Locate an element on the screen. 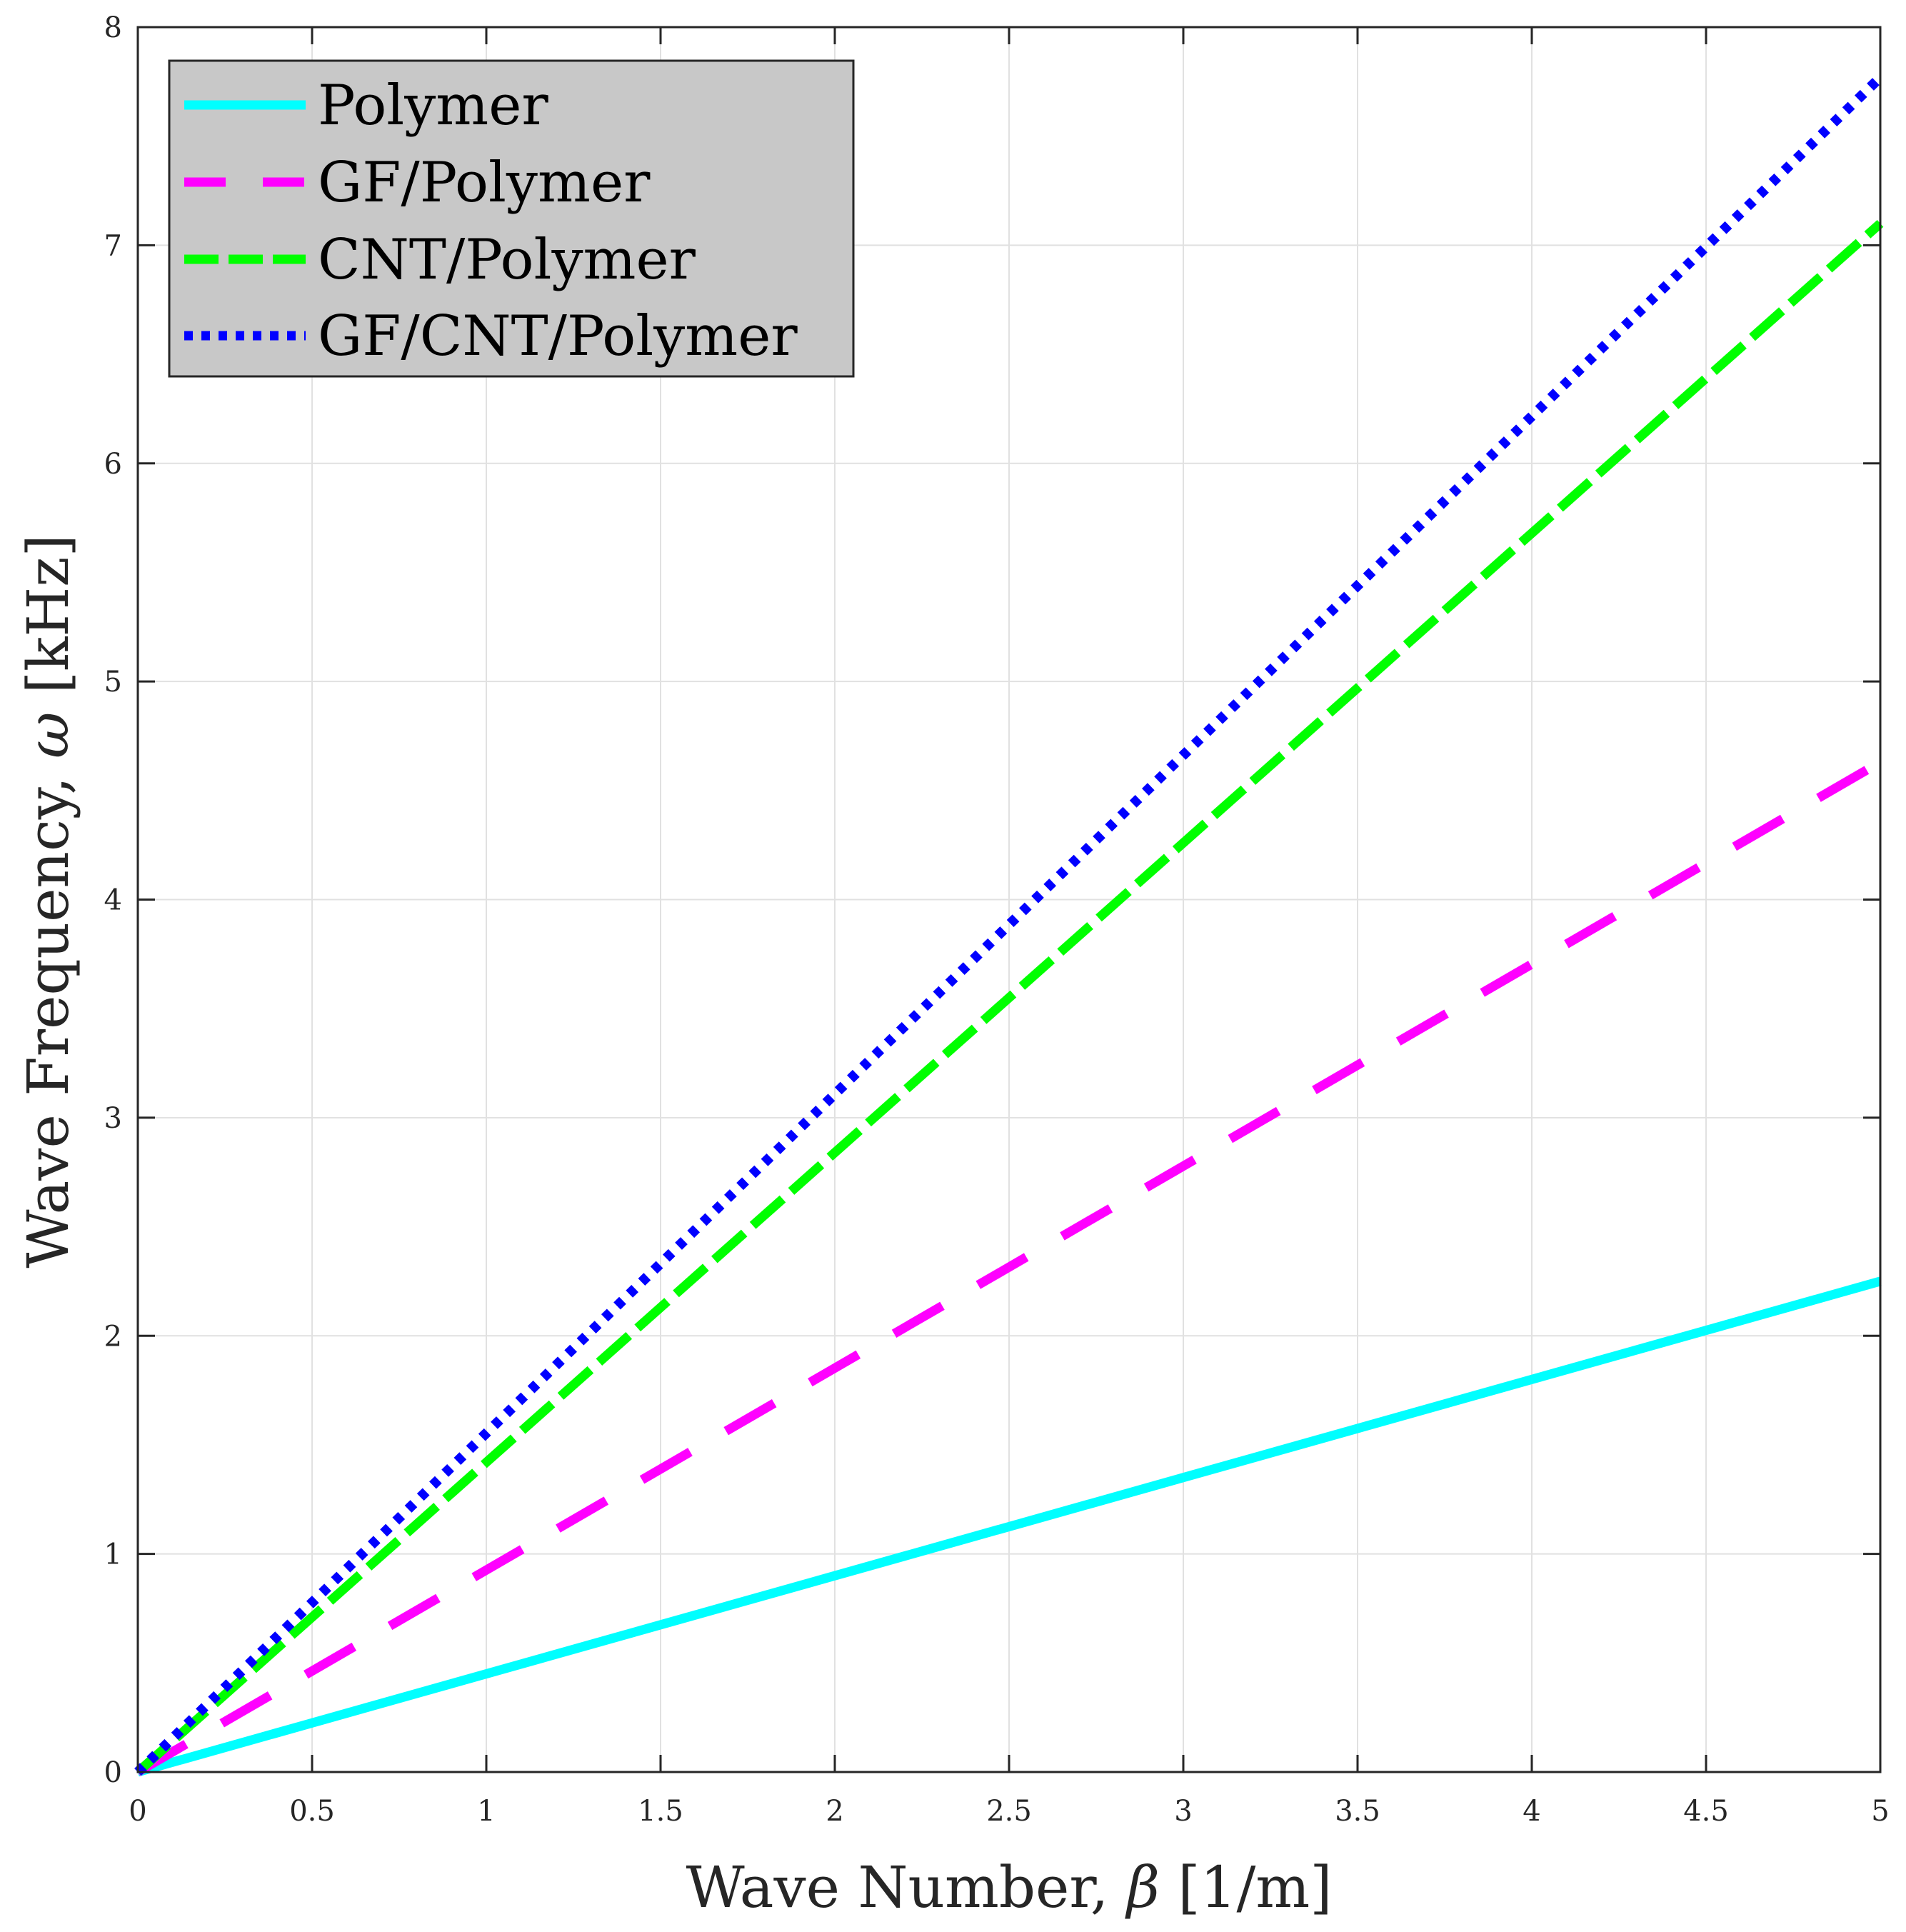 The width and height of the screenshot is (1906, 1932). legend-label-gf-polymer: GF/Polymer is located at coordinates (484, 183).